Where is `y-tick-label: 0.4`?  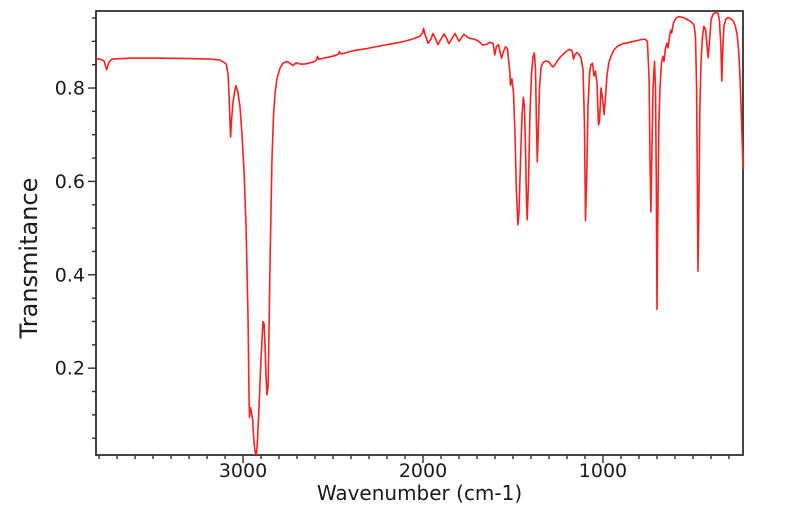 y-tick-label: 0.4 is located at coordinates (70, 275).